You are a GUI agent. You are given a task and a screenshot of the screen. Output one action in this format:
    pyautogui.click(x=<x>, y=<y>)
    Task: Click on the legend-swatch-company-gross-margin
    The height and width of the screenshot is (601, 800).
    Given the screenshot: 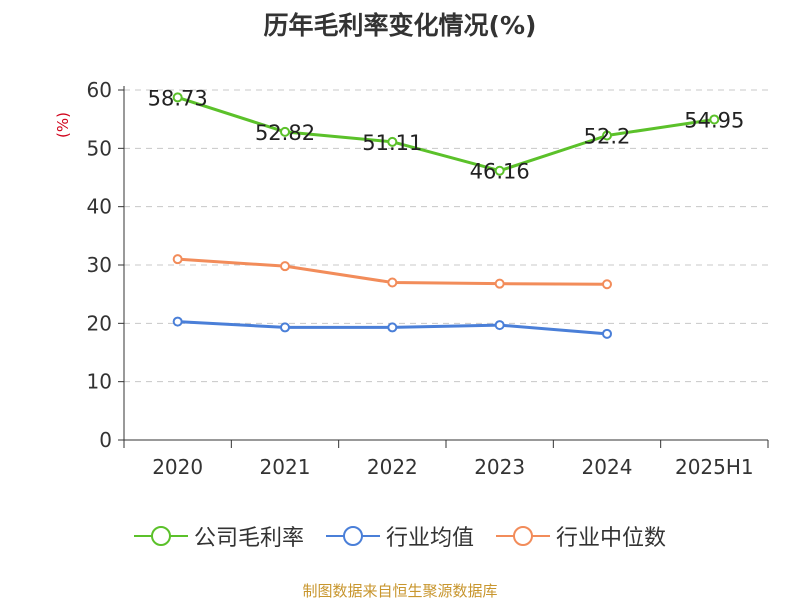 What is the action you would take?
    pyautogui.click(x=160, y=536)
    